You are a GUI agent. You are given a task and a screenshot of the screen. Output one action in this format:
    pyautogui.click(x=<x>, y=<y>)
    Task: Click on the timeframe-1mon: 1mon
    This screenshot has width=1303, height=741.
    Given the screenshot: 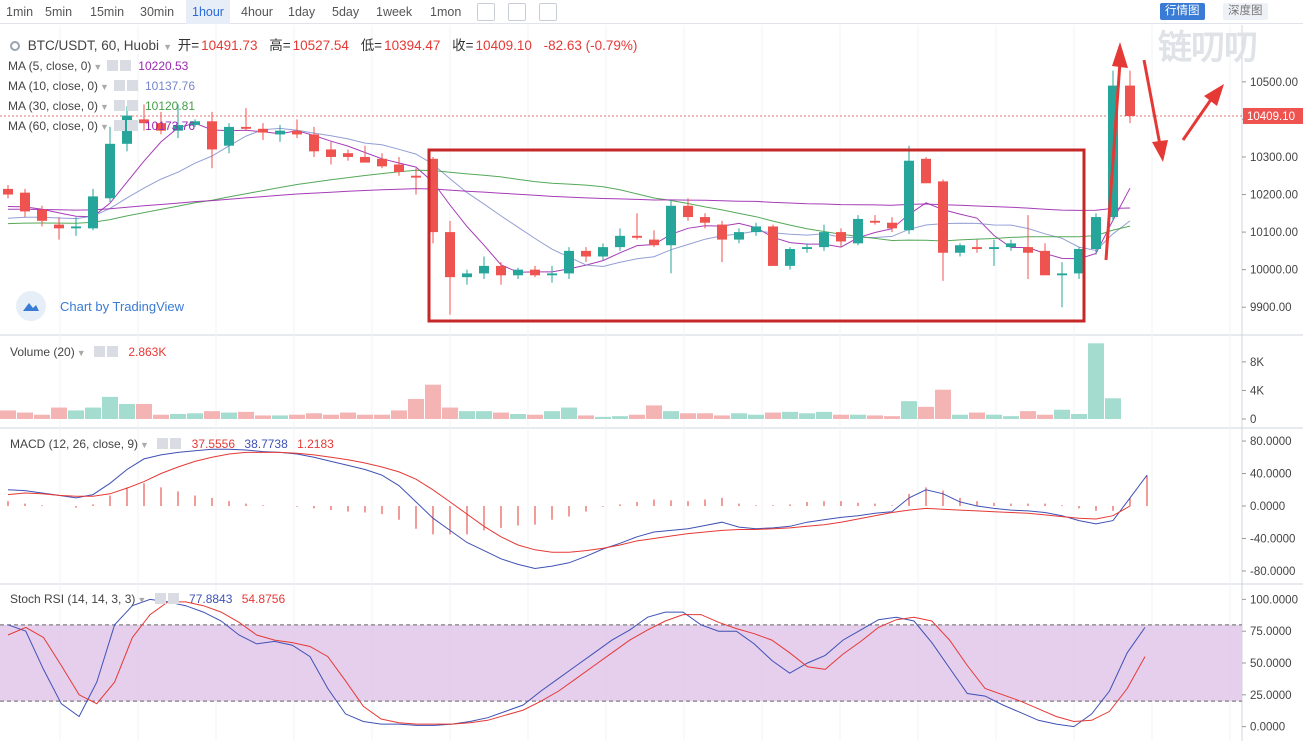 What is the action you would take?
    pyautogui.click(x=446, y=12)
    